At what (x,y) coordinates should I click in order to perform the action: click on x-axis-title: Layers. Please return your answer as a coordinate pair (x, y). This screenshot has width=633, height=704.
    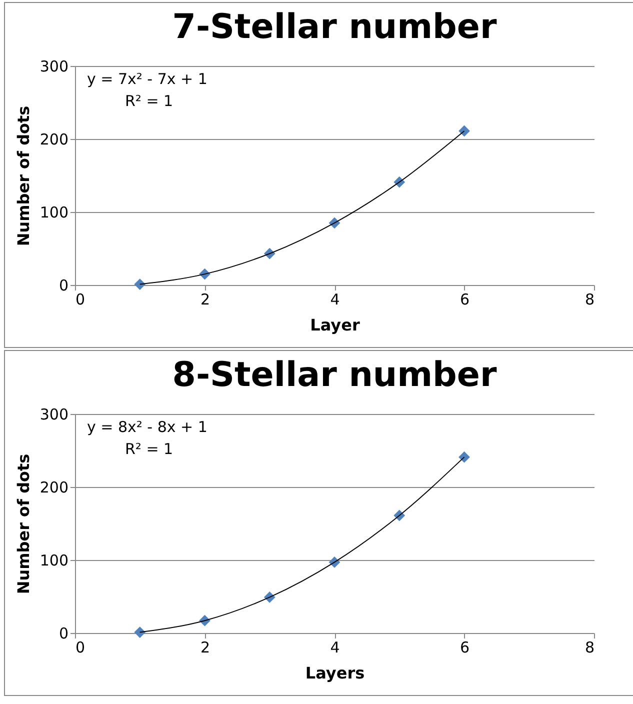
    Looking at the image, I should click on (335, 673).